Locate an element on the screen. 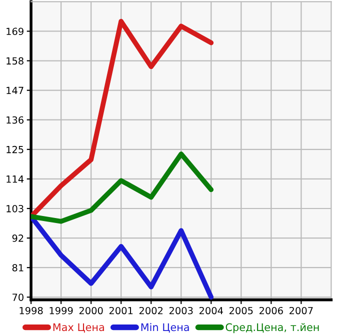  x-tick-label: 2000 is located at coordinates (91, 310).